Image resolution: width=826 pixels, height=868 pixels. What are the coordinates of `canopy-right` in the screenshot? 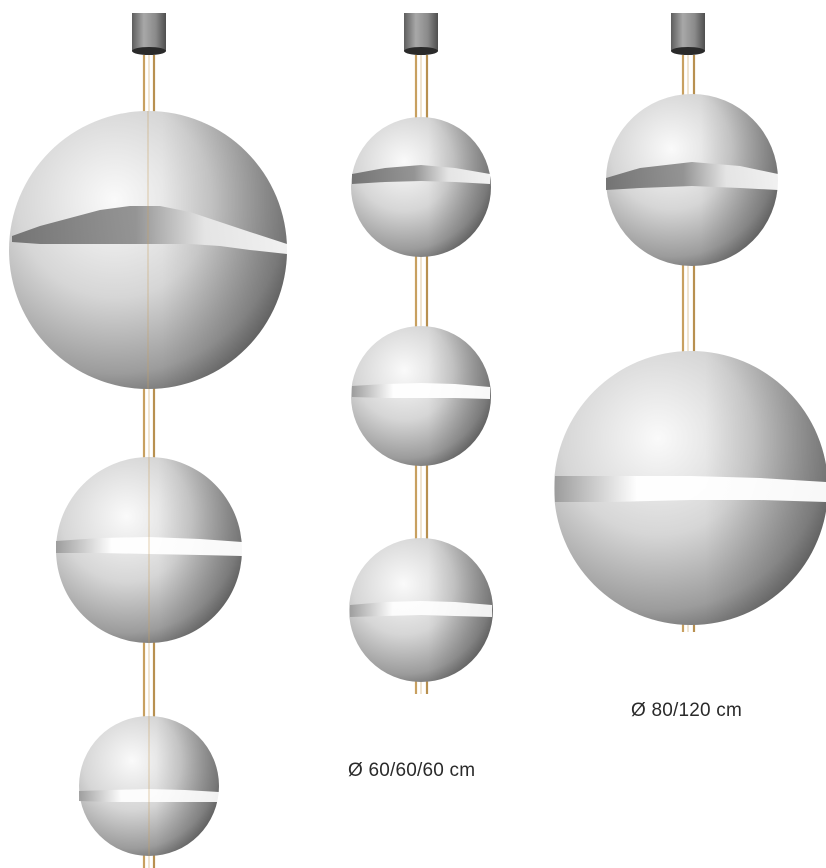 It's located at (688, 34).